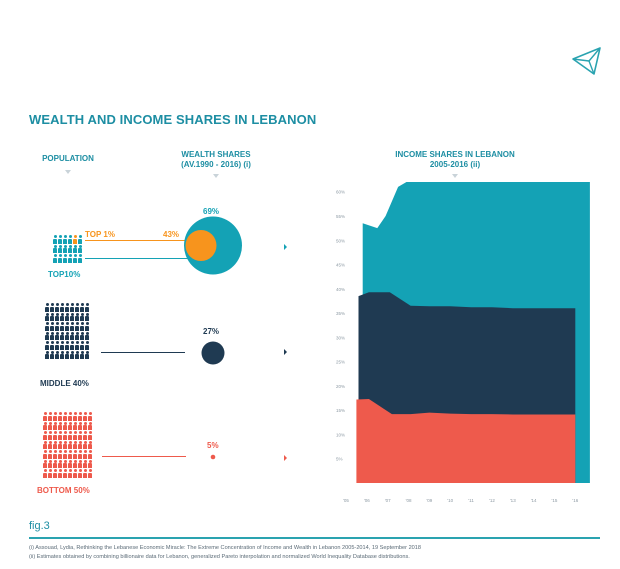  Describe the element at coordinates (340, 337) in the screenshot. I see `y-tick-label: 30%` at that location.